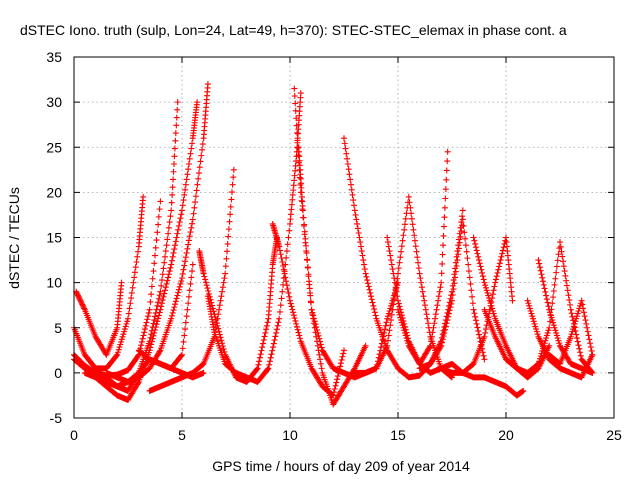 The width and height of the screenshot is (640, 480). What do you see at coordinates (14, 238) in the screenshot?
I see `y-axis-label: dSTEC / TECUs` at bounding box center [14, 238].